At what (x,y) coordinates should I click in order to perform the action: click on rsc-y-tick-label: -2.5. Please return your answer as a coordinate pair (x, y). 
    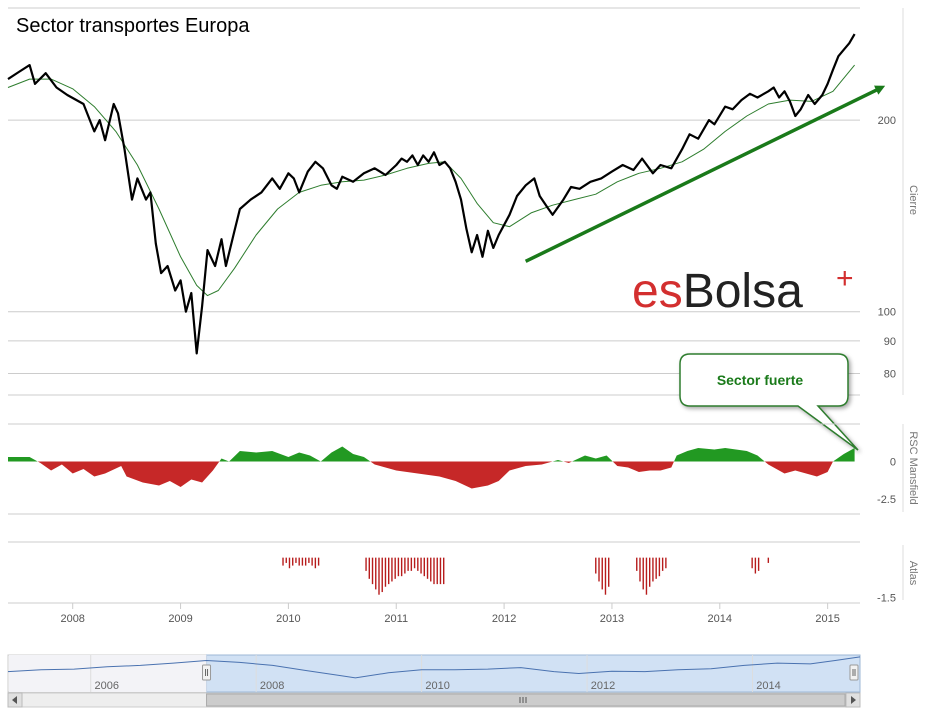
    Looking at the image, I should click on (886, 500).